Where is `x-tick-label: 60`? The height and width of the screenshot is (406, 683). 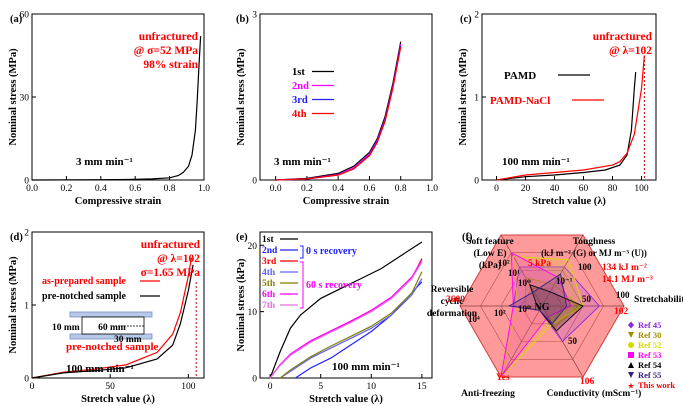 x-tick-label: 60 is located at coordinates (584, 189).